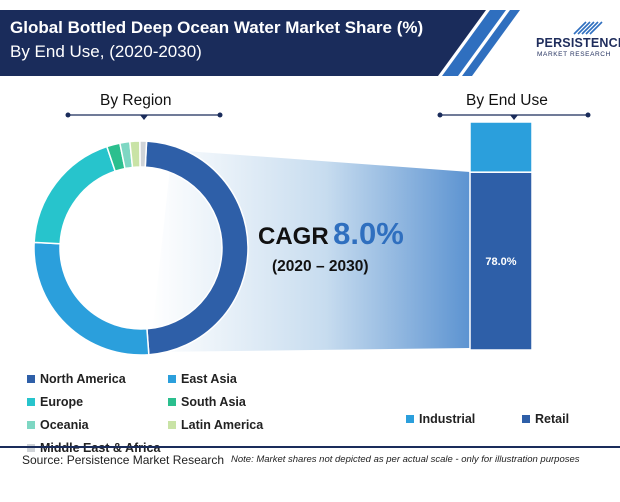 The width and height of the screenshot is (620, 502). Describe the element at coordinates (144, 116) in the screenshot. I see `region-title-rule` at that location.